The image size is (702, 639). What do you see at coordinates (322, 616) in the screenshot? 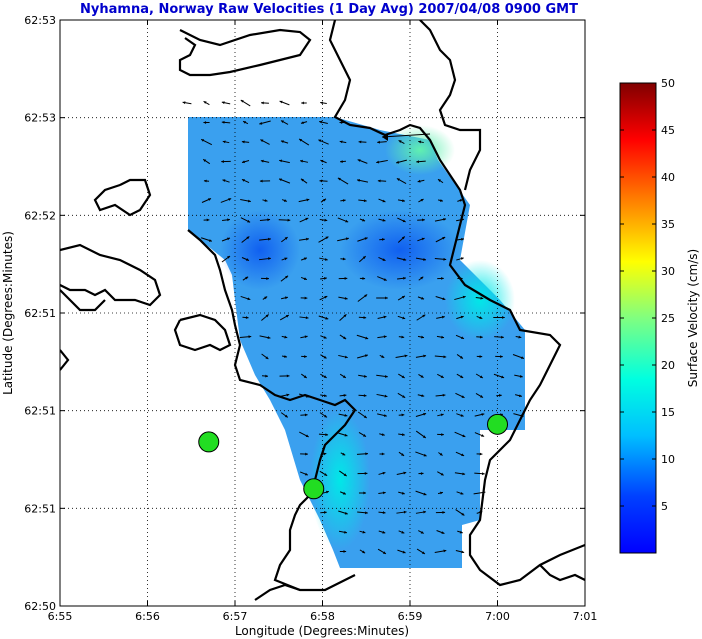
I see `x-tick-label: 6:58` at bounding box center [322, 616].